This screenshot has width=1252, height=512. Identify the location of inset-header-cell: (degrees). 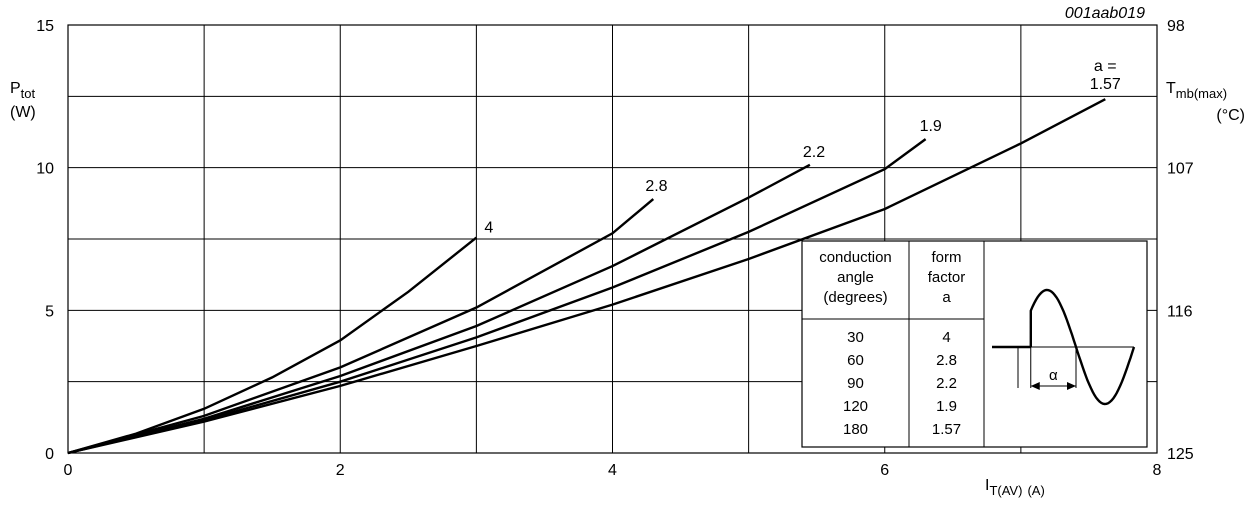
(855, 297).